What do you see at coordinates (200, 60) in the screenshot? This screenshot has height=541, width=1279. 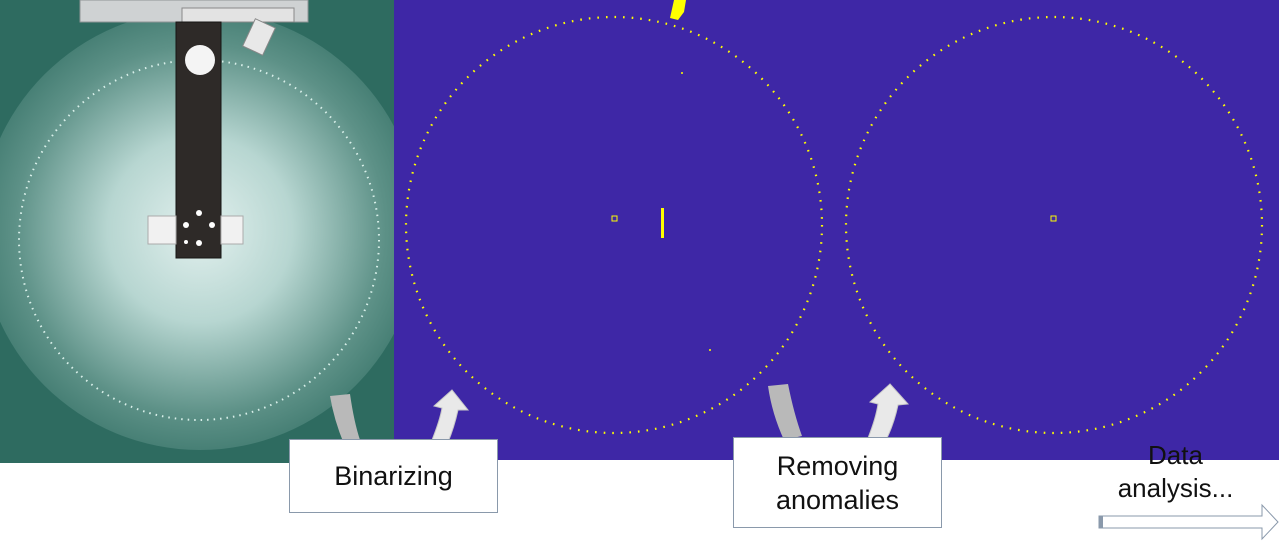 I see `probe-disk` at bounding box center [200, 60].